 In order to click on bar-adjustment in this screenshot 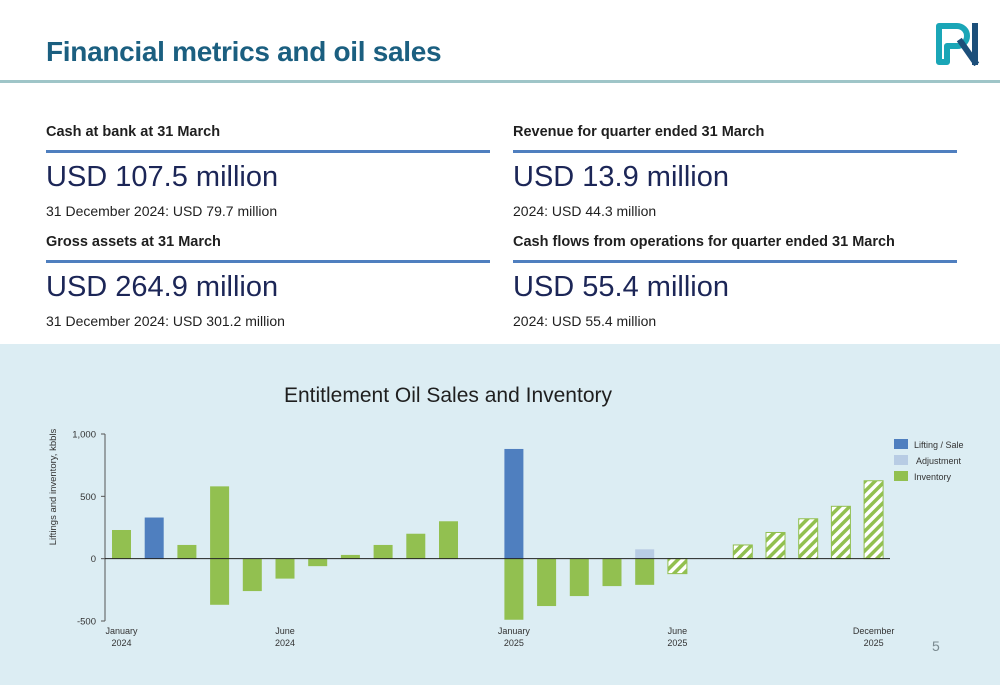, I will do `click(645, 554)`.